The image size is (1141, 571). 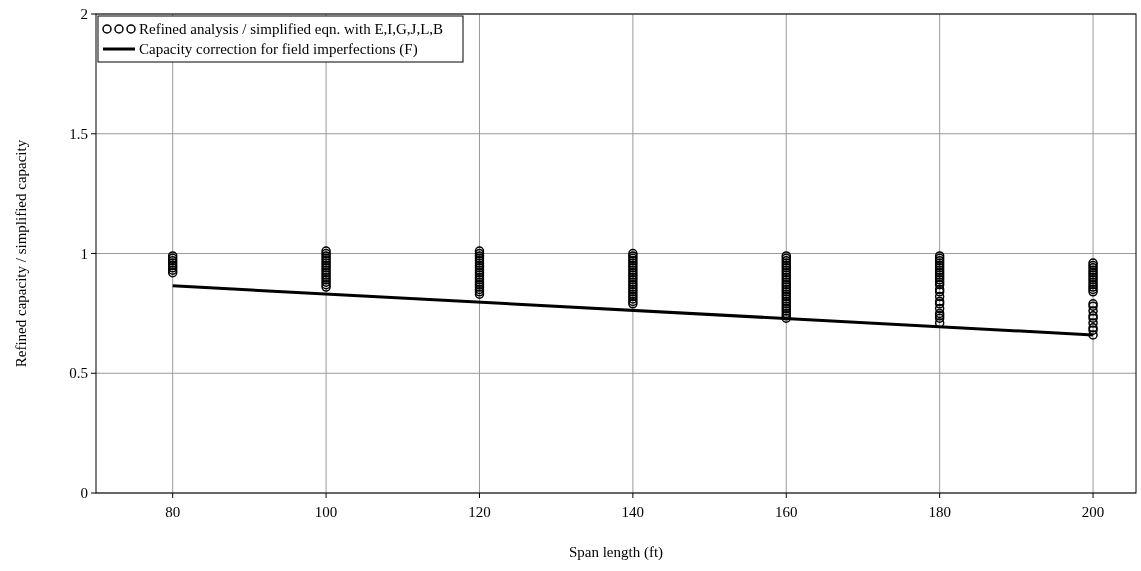 What do you see at coordinates (326, 512) in the screenshot?
I see `x-tick-label: 100` at bounding box center [326, 512].